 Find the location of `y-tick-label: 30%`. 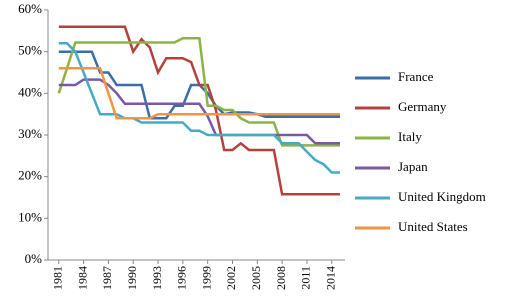

y-tick-label: 30% is located at coordinates (30, 133).